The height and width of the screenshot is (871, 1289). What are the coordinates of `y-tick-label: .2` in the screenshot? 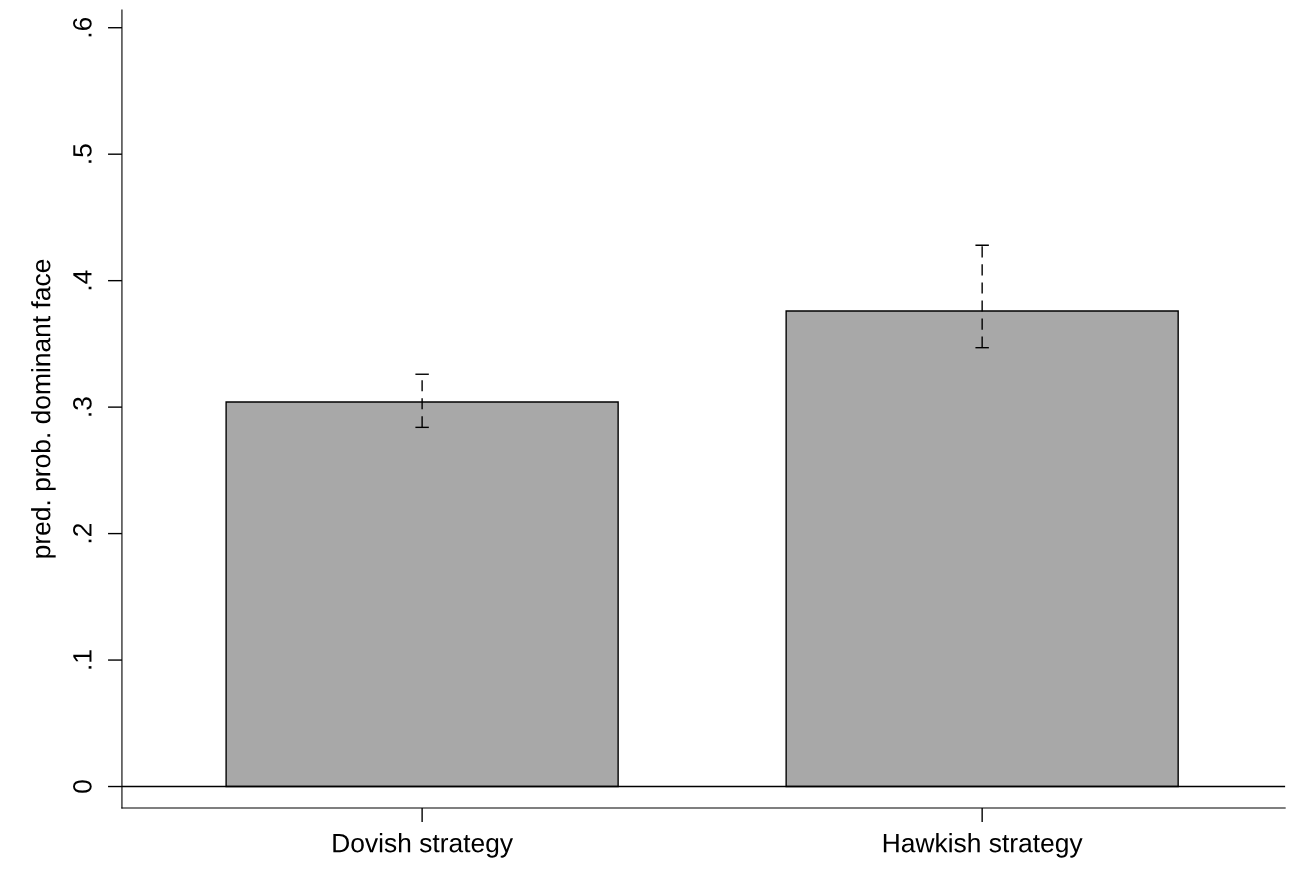 It's located at (82, 533).